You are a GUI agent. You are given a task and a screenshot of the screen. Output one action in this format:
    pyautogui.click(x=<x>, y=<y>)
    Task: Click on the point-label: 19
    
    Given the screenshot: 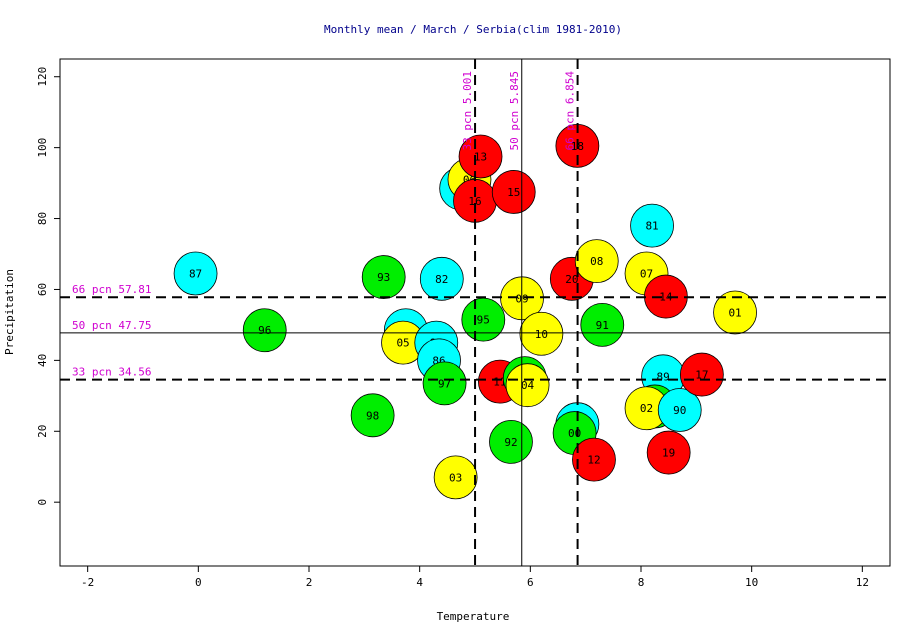 What is the action you would take?
    pyautogui.click(x=668, y=453)
    